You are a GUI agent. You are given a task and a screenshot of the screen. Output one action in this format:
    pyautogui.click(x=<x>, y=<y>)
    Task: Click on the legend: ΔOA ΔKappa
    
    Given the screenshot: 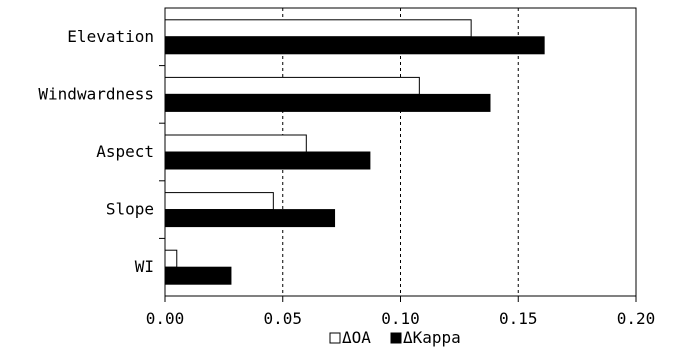 What is the action you would take?
    pyautogui.click(x=395, y=337)
    